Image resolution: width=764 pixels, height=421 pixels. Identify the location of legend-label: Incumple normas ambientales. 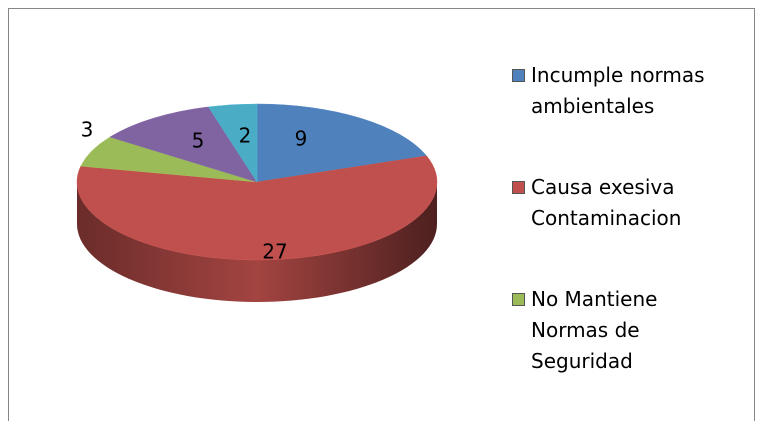
(618, 90).